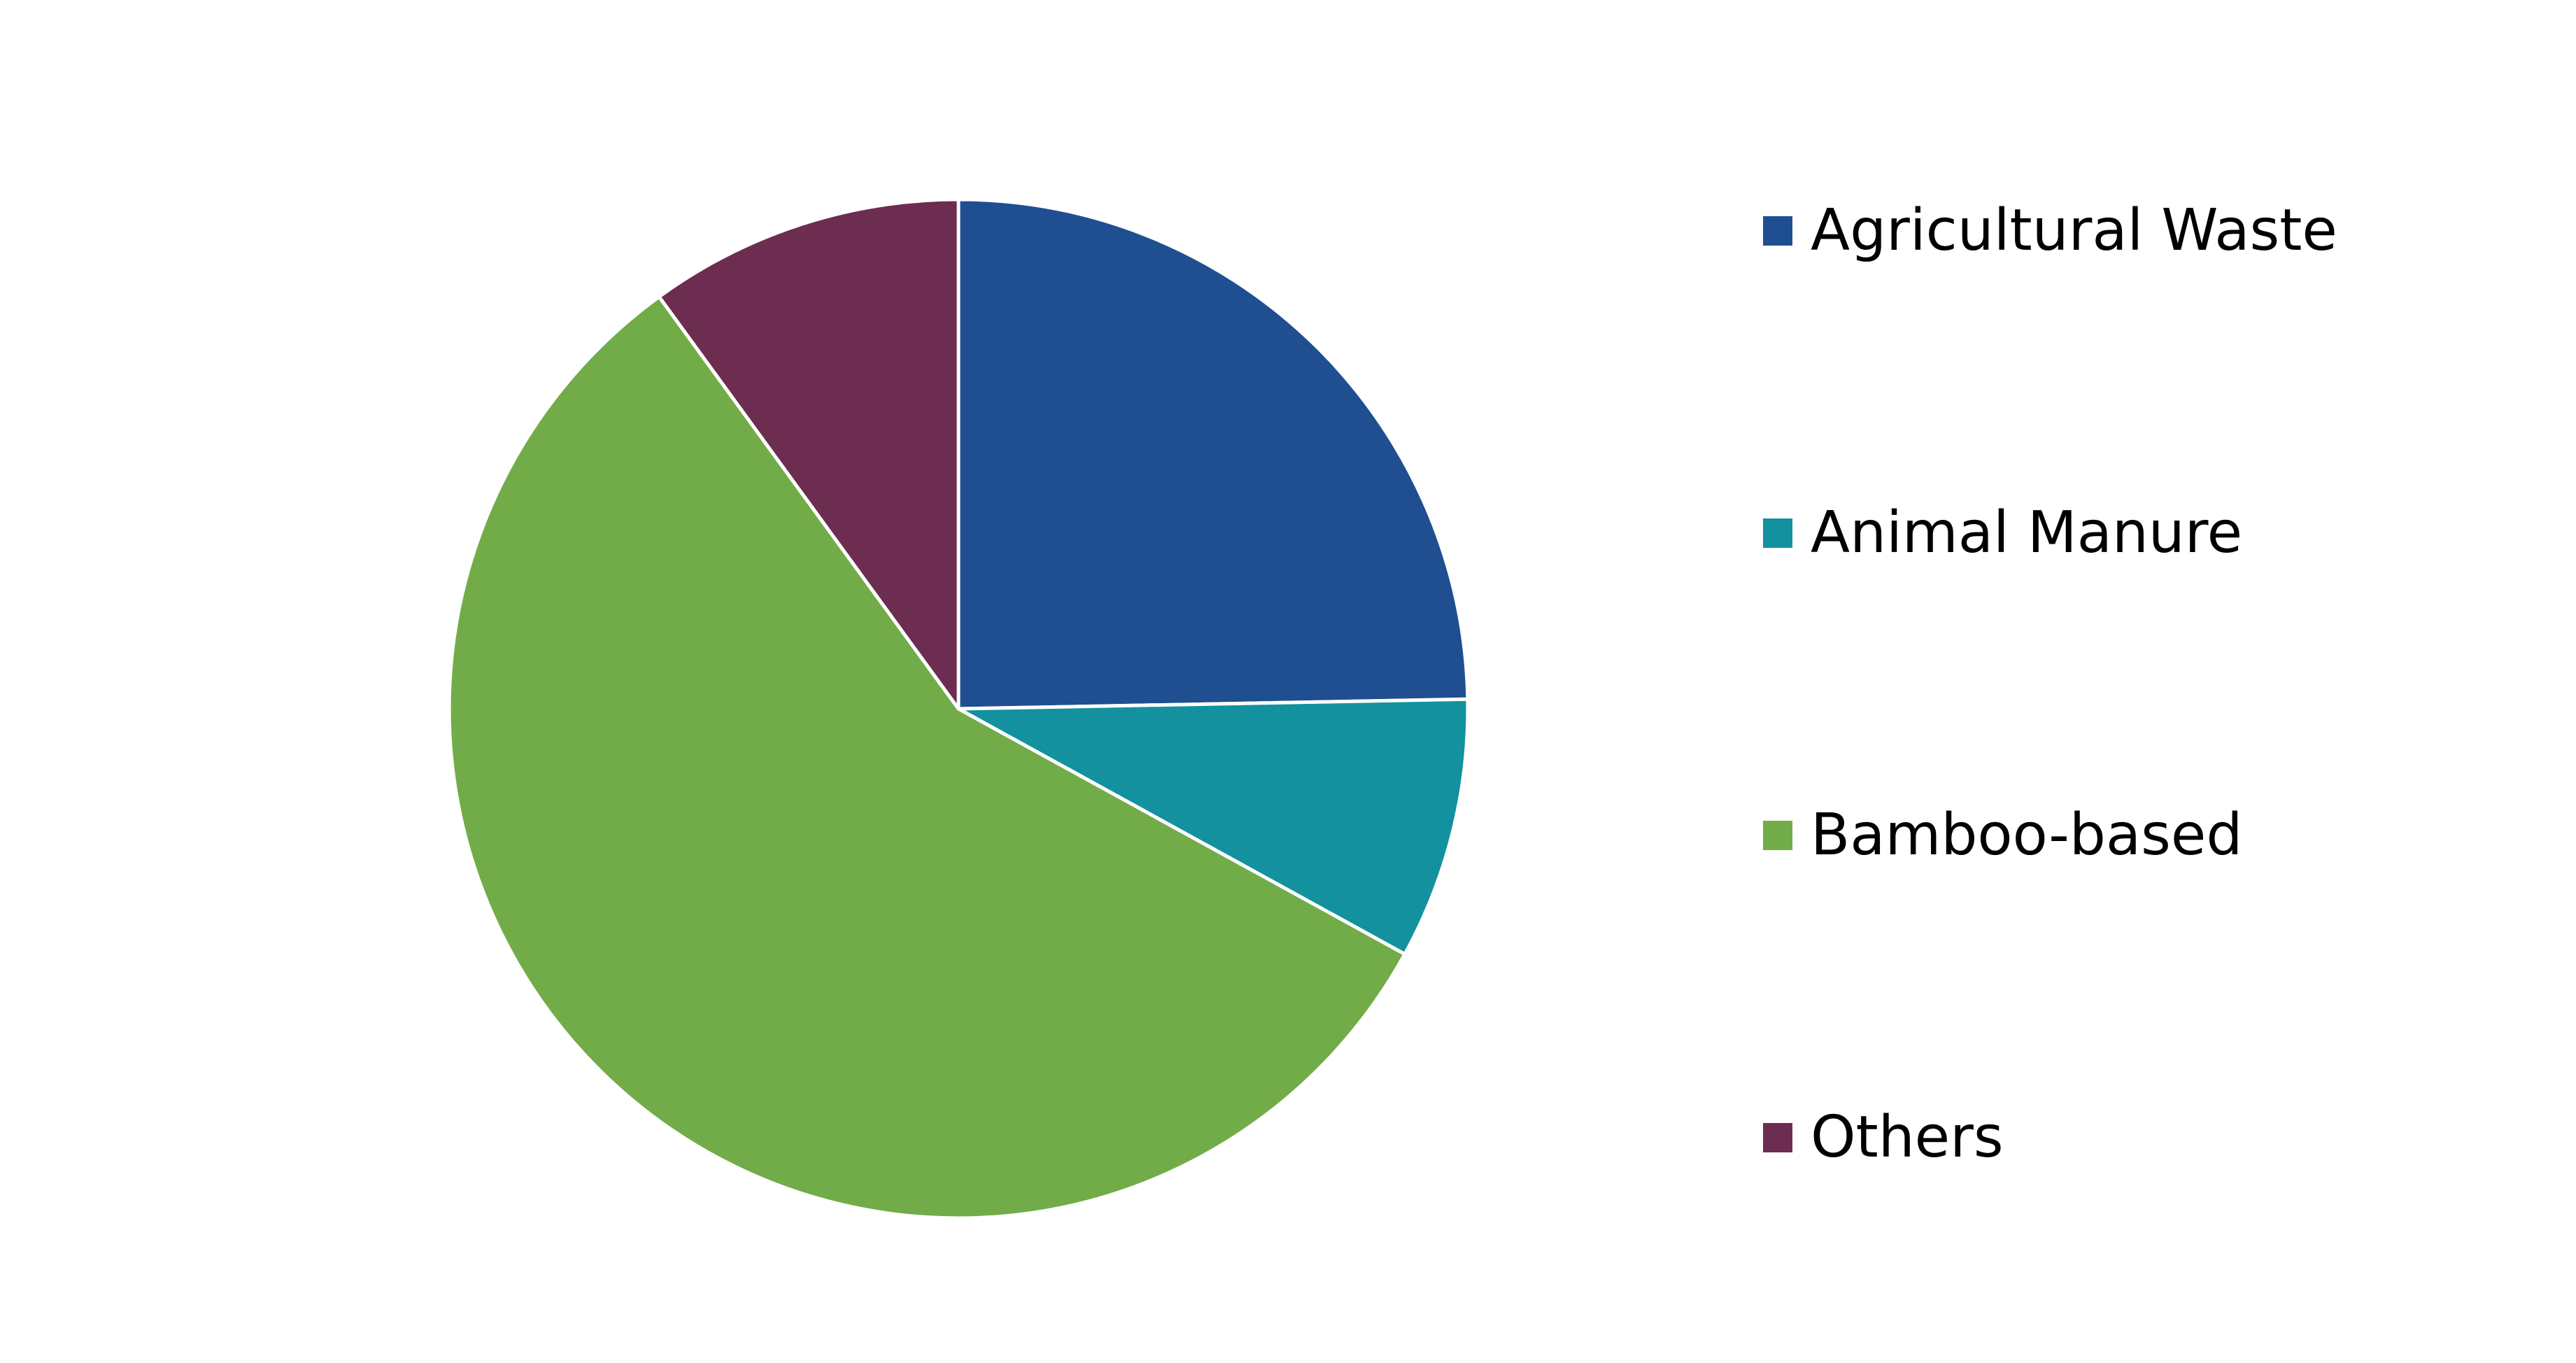 Image resolution: width=2576 pixels, height=1363 pixels. I want to click on legend-swatch-animal-manure, so click(1778, 533).